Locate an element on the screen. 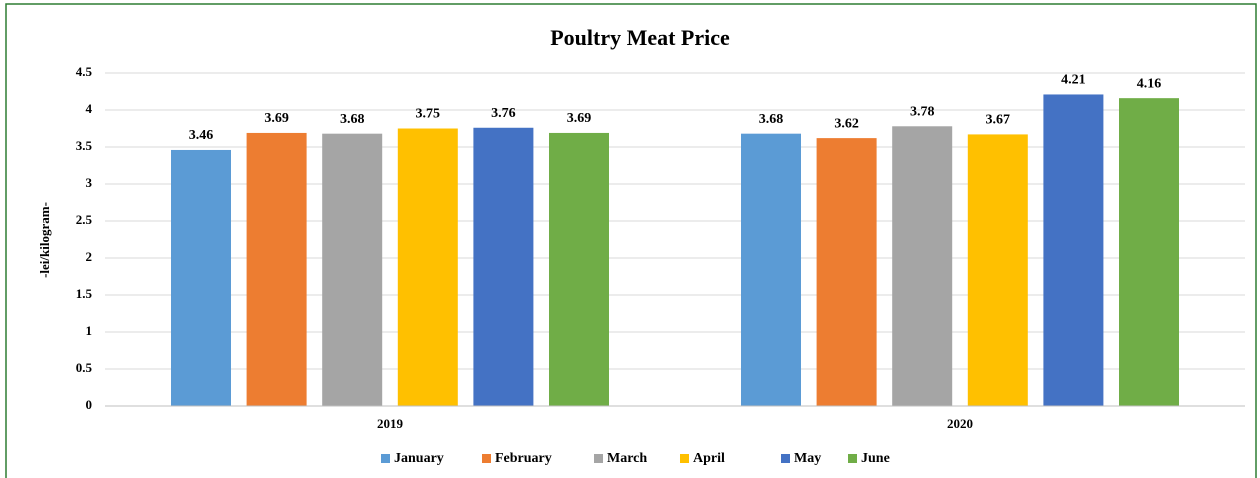  value-label: 4.16 is located at coordinates (1149, 83).